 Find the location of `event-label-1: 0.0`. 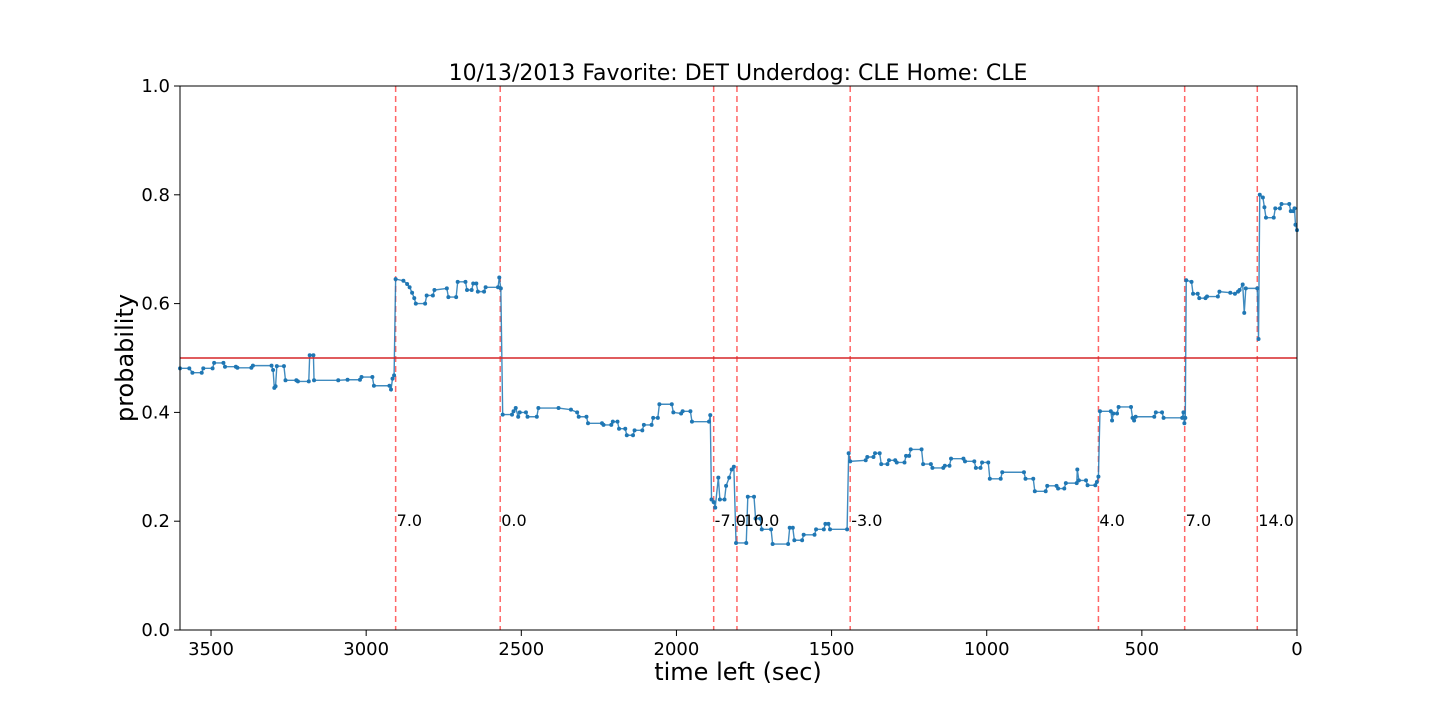

event-label-1: 0.0 is located at coordinates (513, 520).